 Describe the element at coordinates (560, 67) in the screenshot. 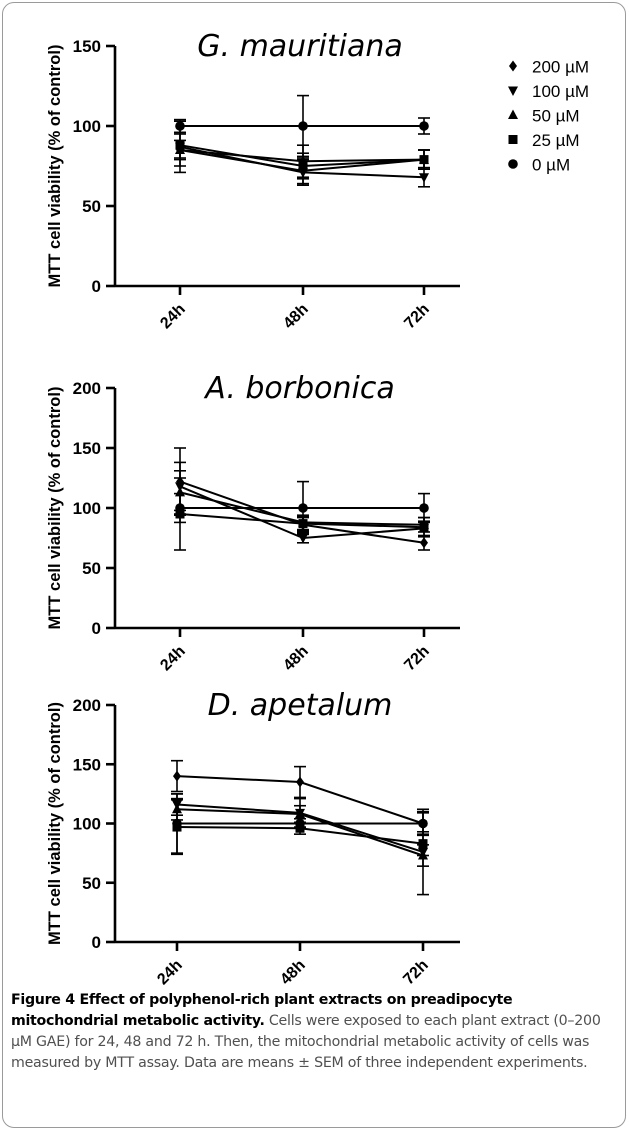

I see `legend-label: 200 µM` at that location.